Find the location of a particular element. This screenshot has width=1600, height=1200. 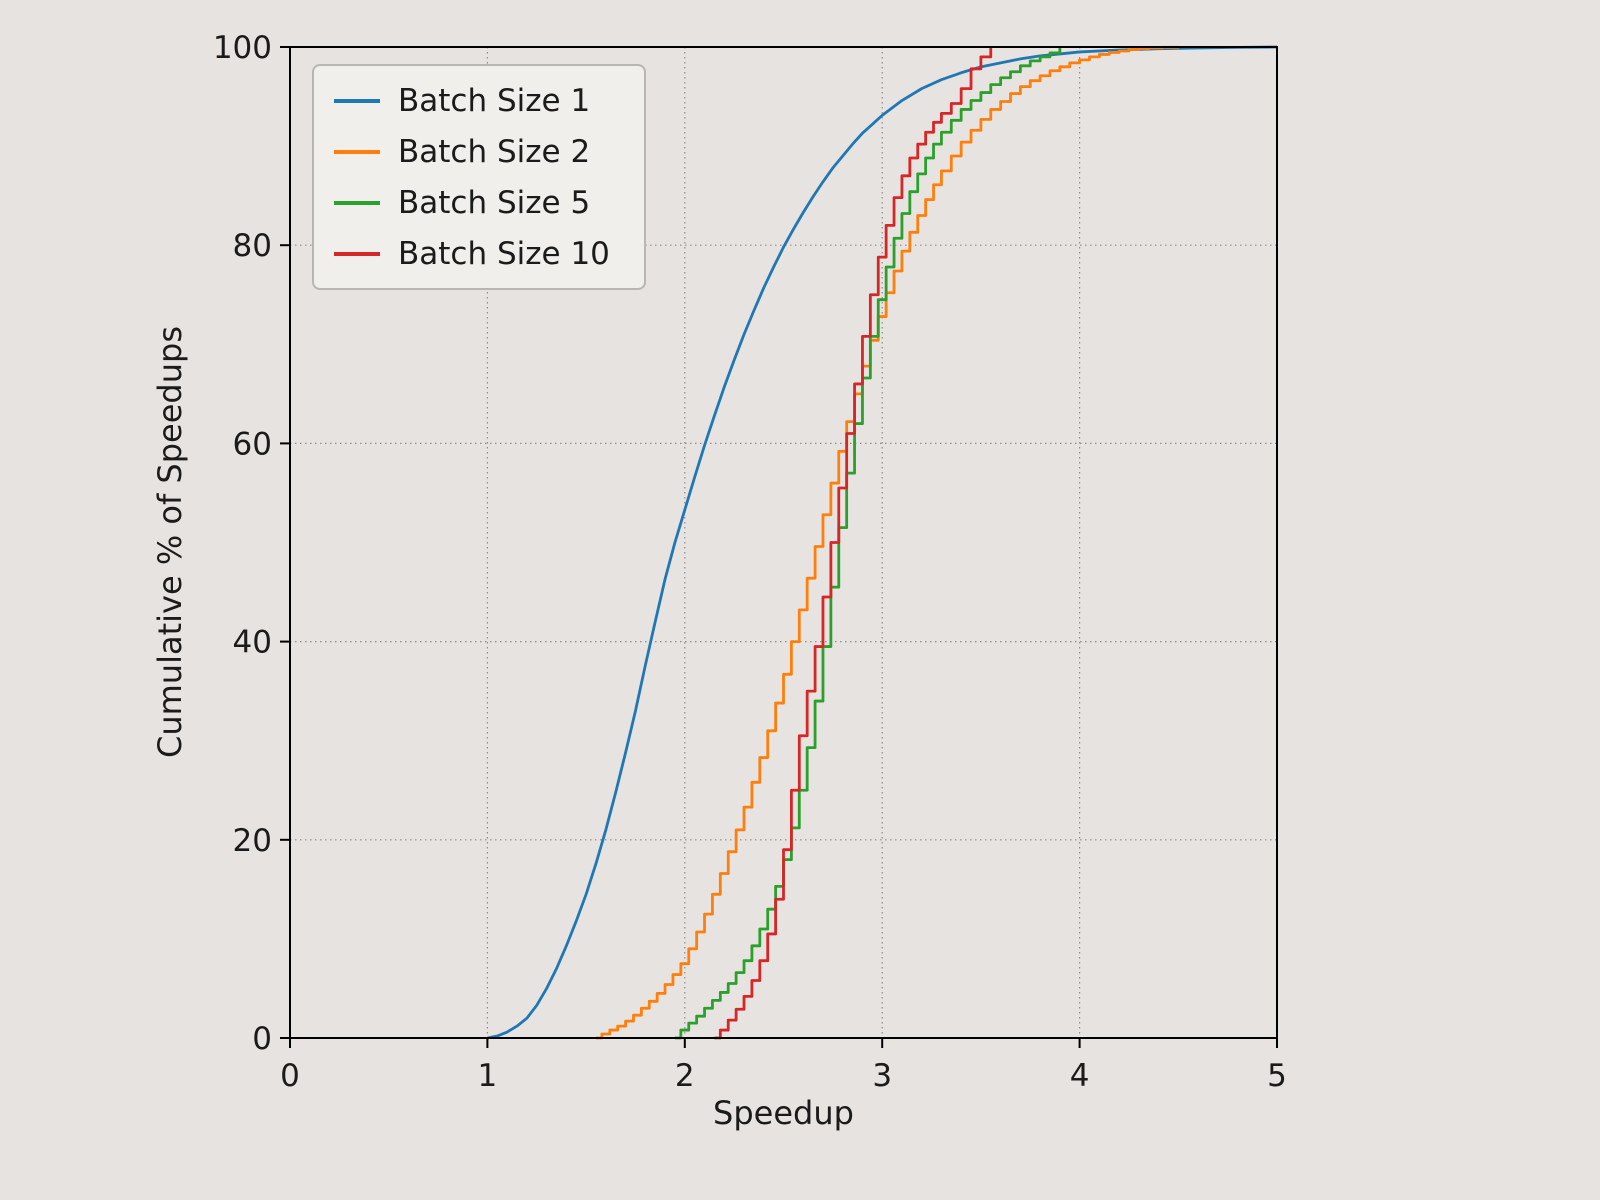

y-axis-title: Cumulative % of Speedups is located at coordinates (170, 542).